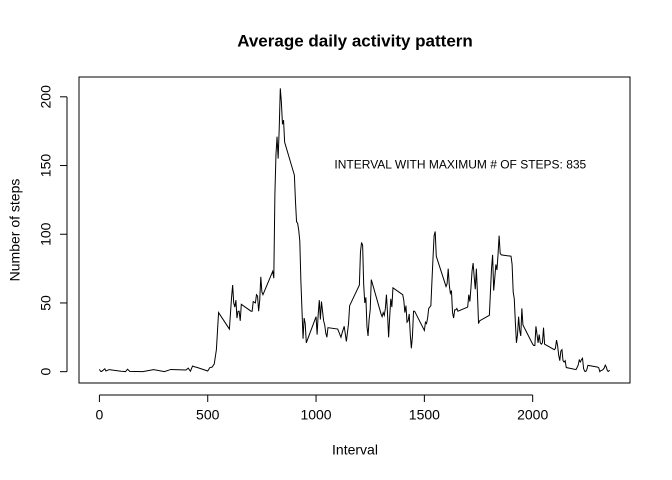 The height and width of the screenshot is (480, 672). I want to click on annotation: INTERVAL WITH MAXIMUM # OF STEPS: 835, so click(460, 165).